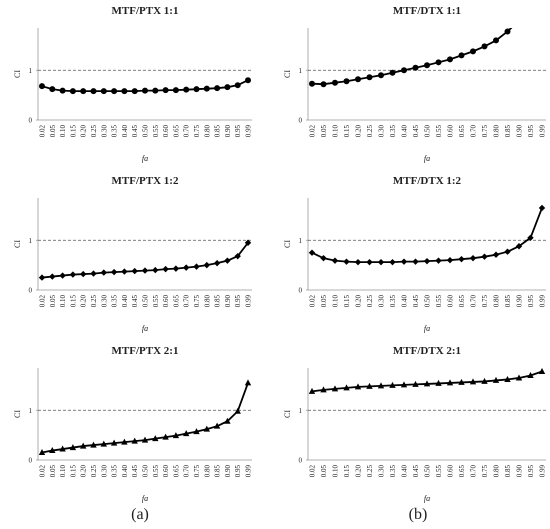  Describe the element at coordinates (301, 411) in the screenshot. I see `y-tick-label: 1` at that location.